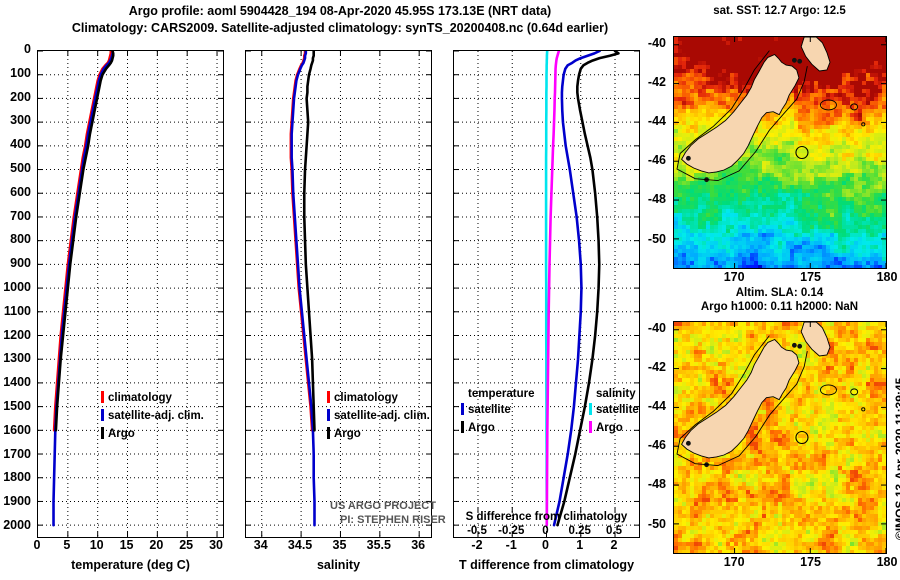 This screenshot has width=900, height=580. What do you see at coordinates (785, 563) in the screenshot?
I see `sla-map-xticks: 170 175 180` at bounding box center [785, 563].